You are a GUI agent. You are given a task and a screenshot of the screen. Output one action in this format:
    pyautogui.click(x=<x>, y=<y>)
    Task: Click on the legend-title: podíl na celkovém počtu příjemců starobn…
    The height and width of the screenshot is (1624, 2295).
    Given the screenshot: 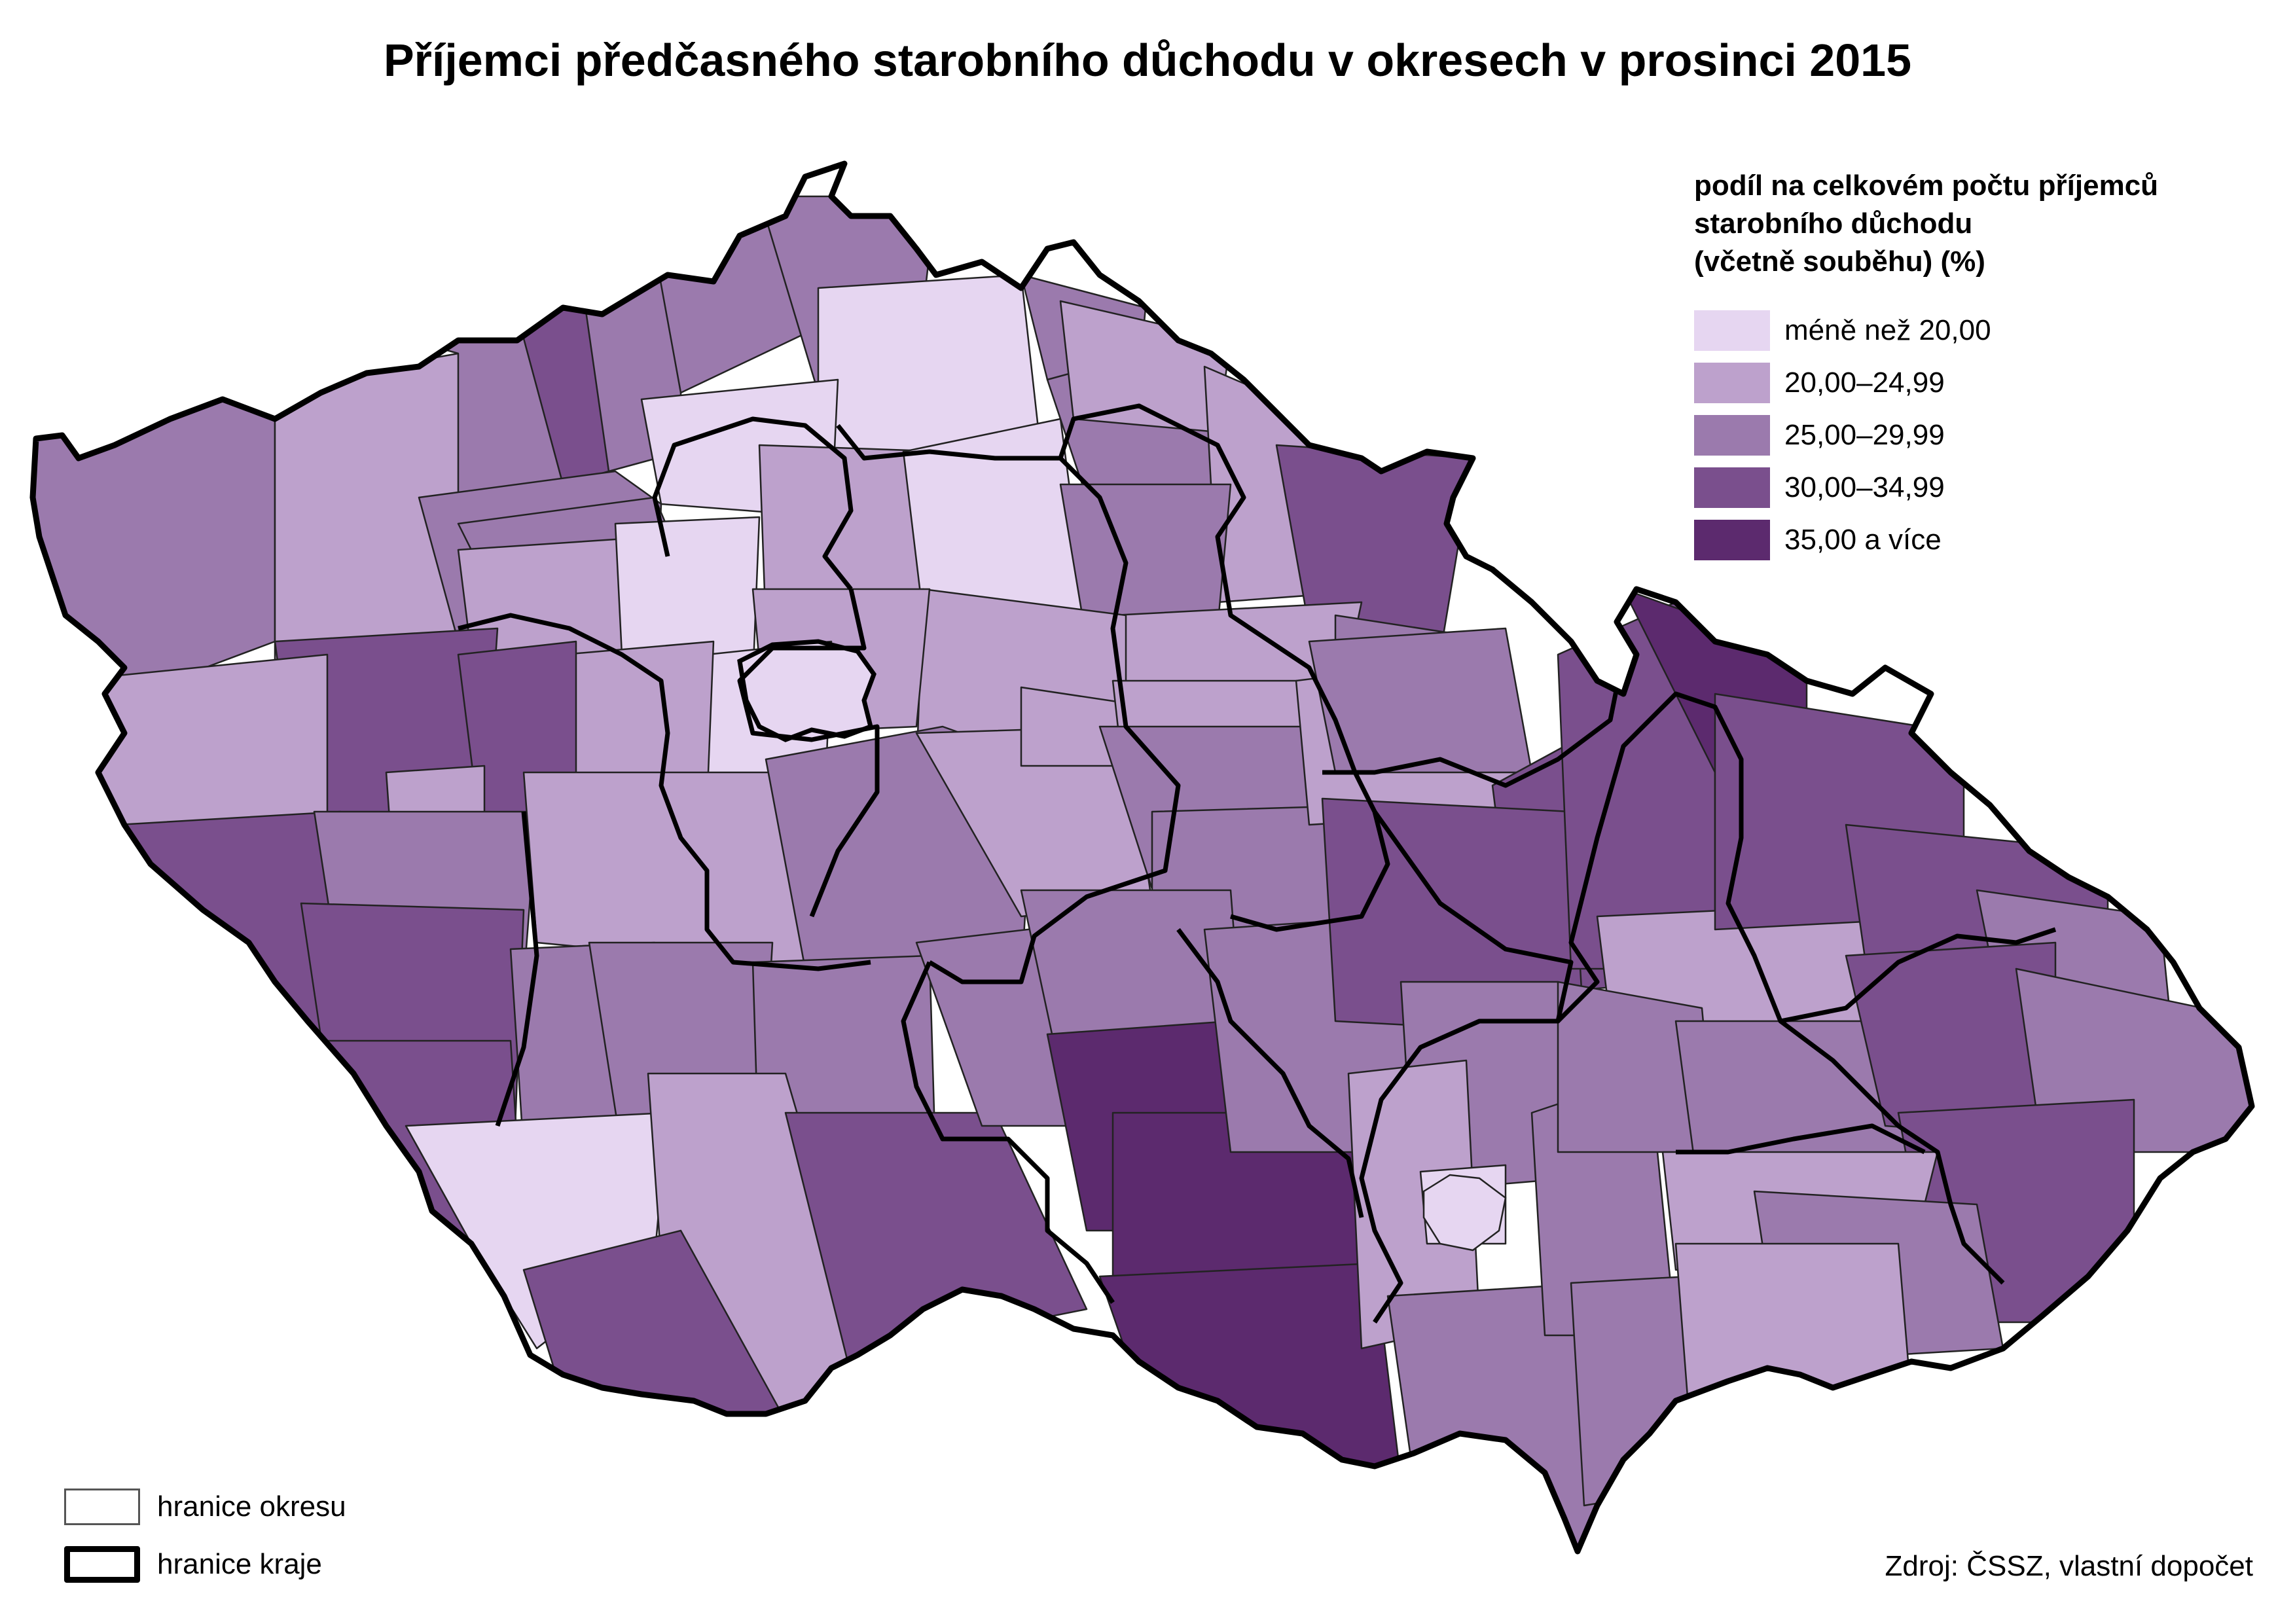 What is the action you would take?
    pyautogui.click(x=1926, y=224)
    